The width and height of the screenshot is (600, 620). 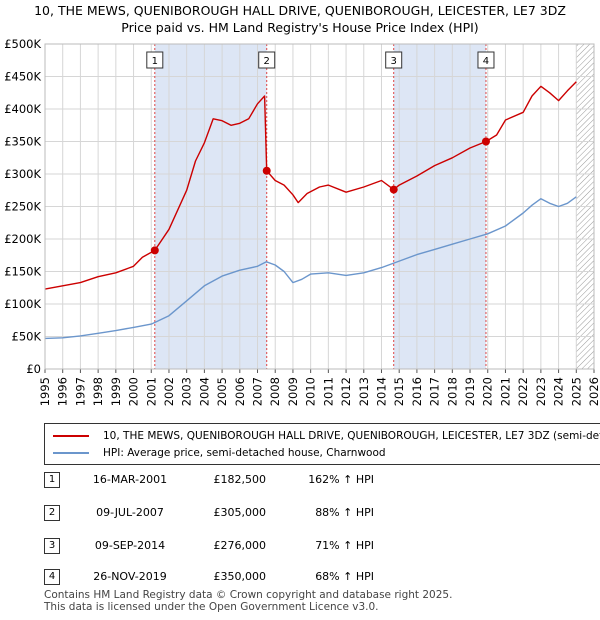 I want to click on y-tick-label: £200K, so click(x=22, y=239).